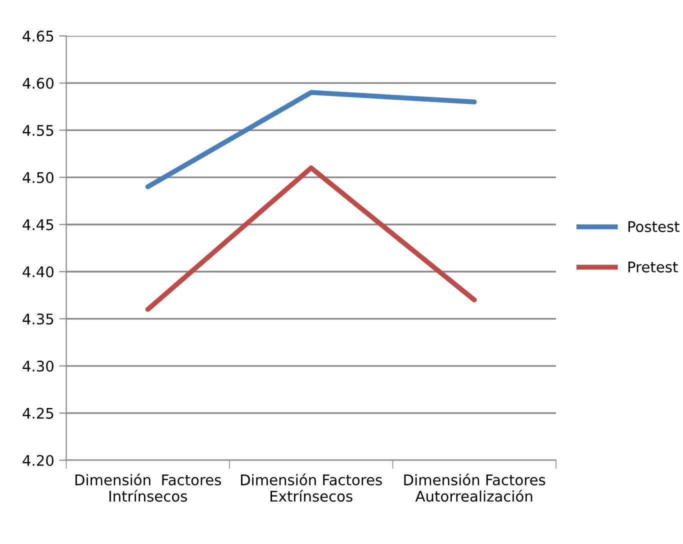 This screenshot has width=683, height=544. Describe the element at coordinates (38, 130) in the screenshot. I see `y-tick-label: 4.55` at that location.